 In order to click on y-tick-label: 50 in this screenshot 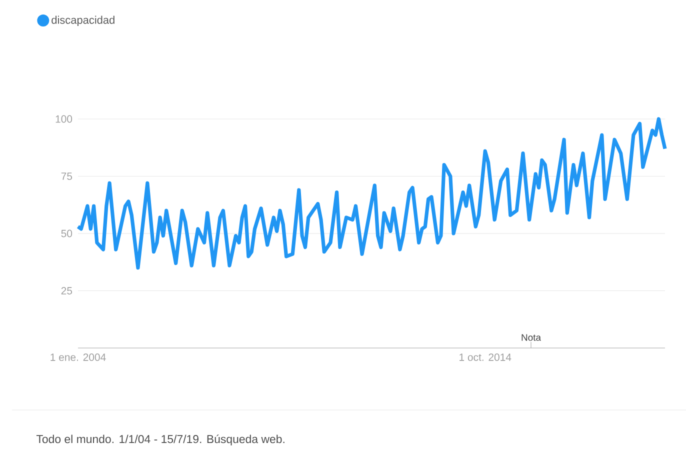, I will do `click(66, 234)`.